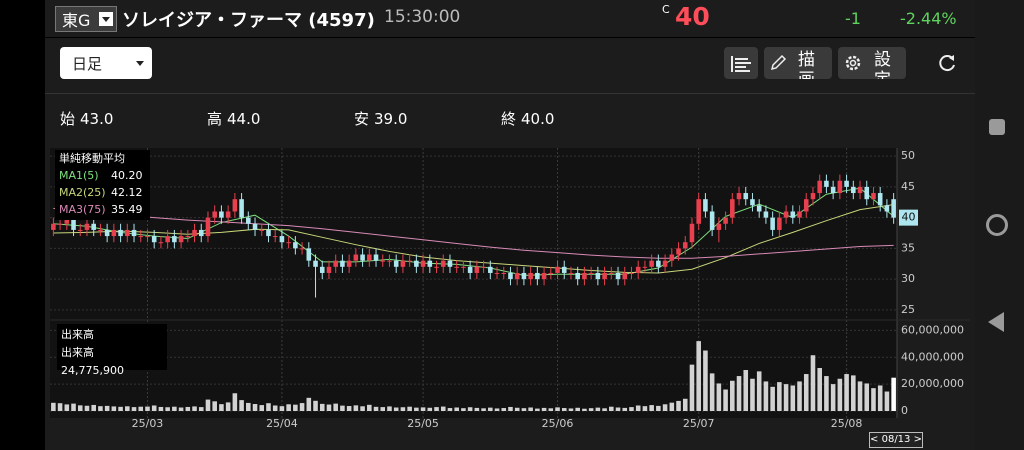 Image resolution: width=1024 pixels, height=450 pixels. Describe the element at coordinates (741, 63) in the screenshot. I see `indicator-button` at that location.